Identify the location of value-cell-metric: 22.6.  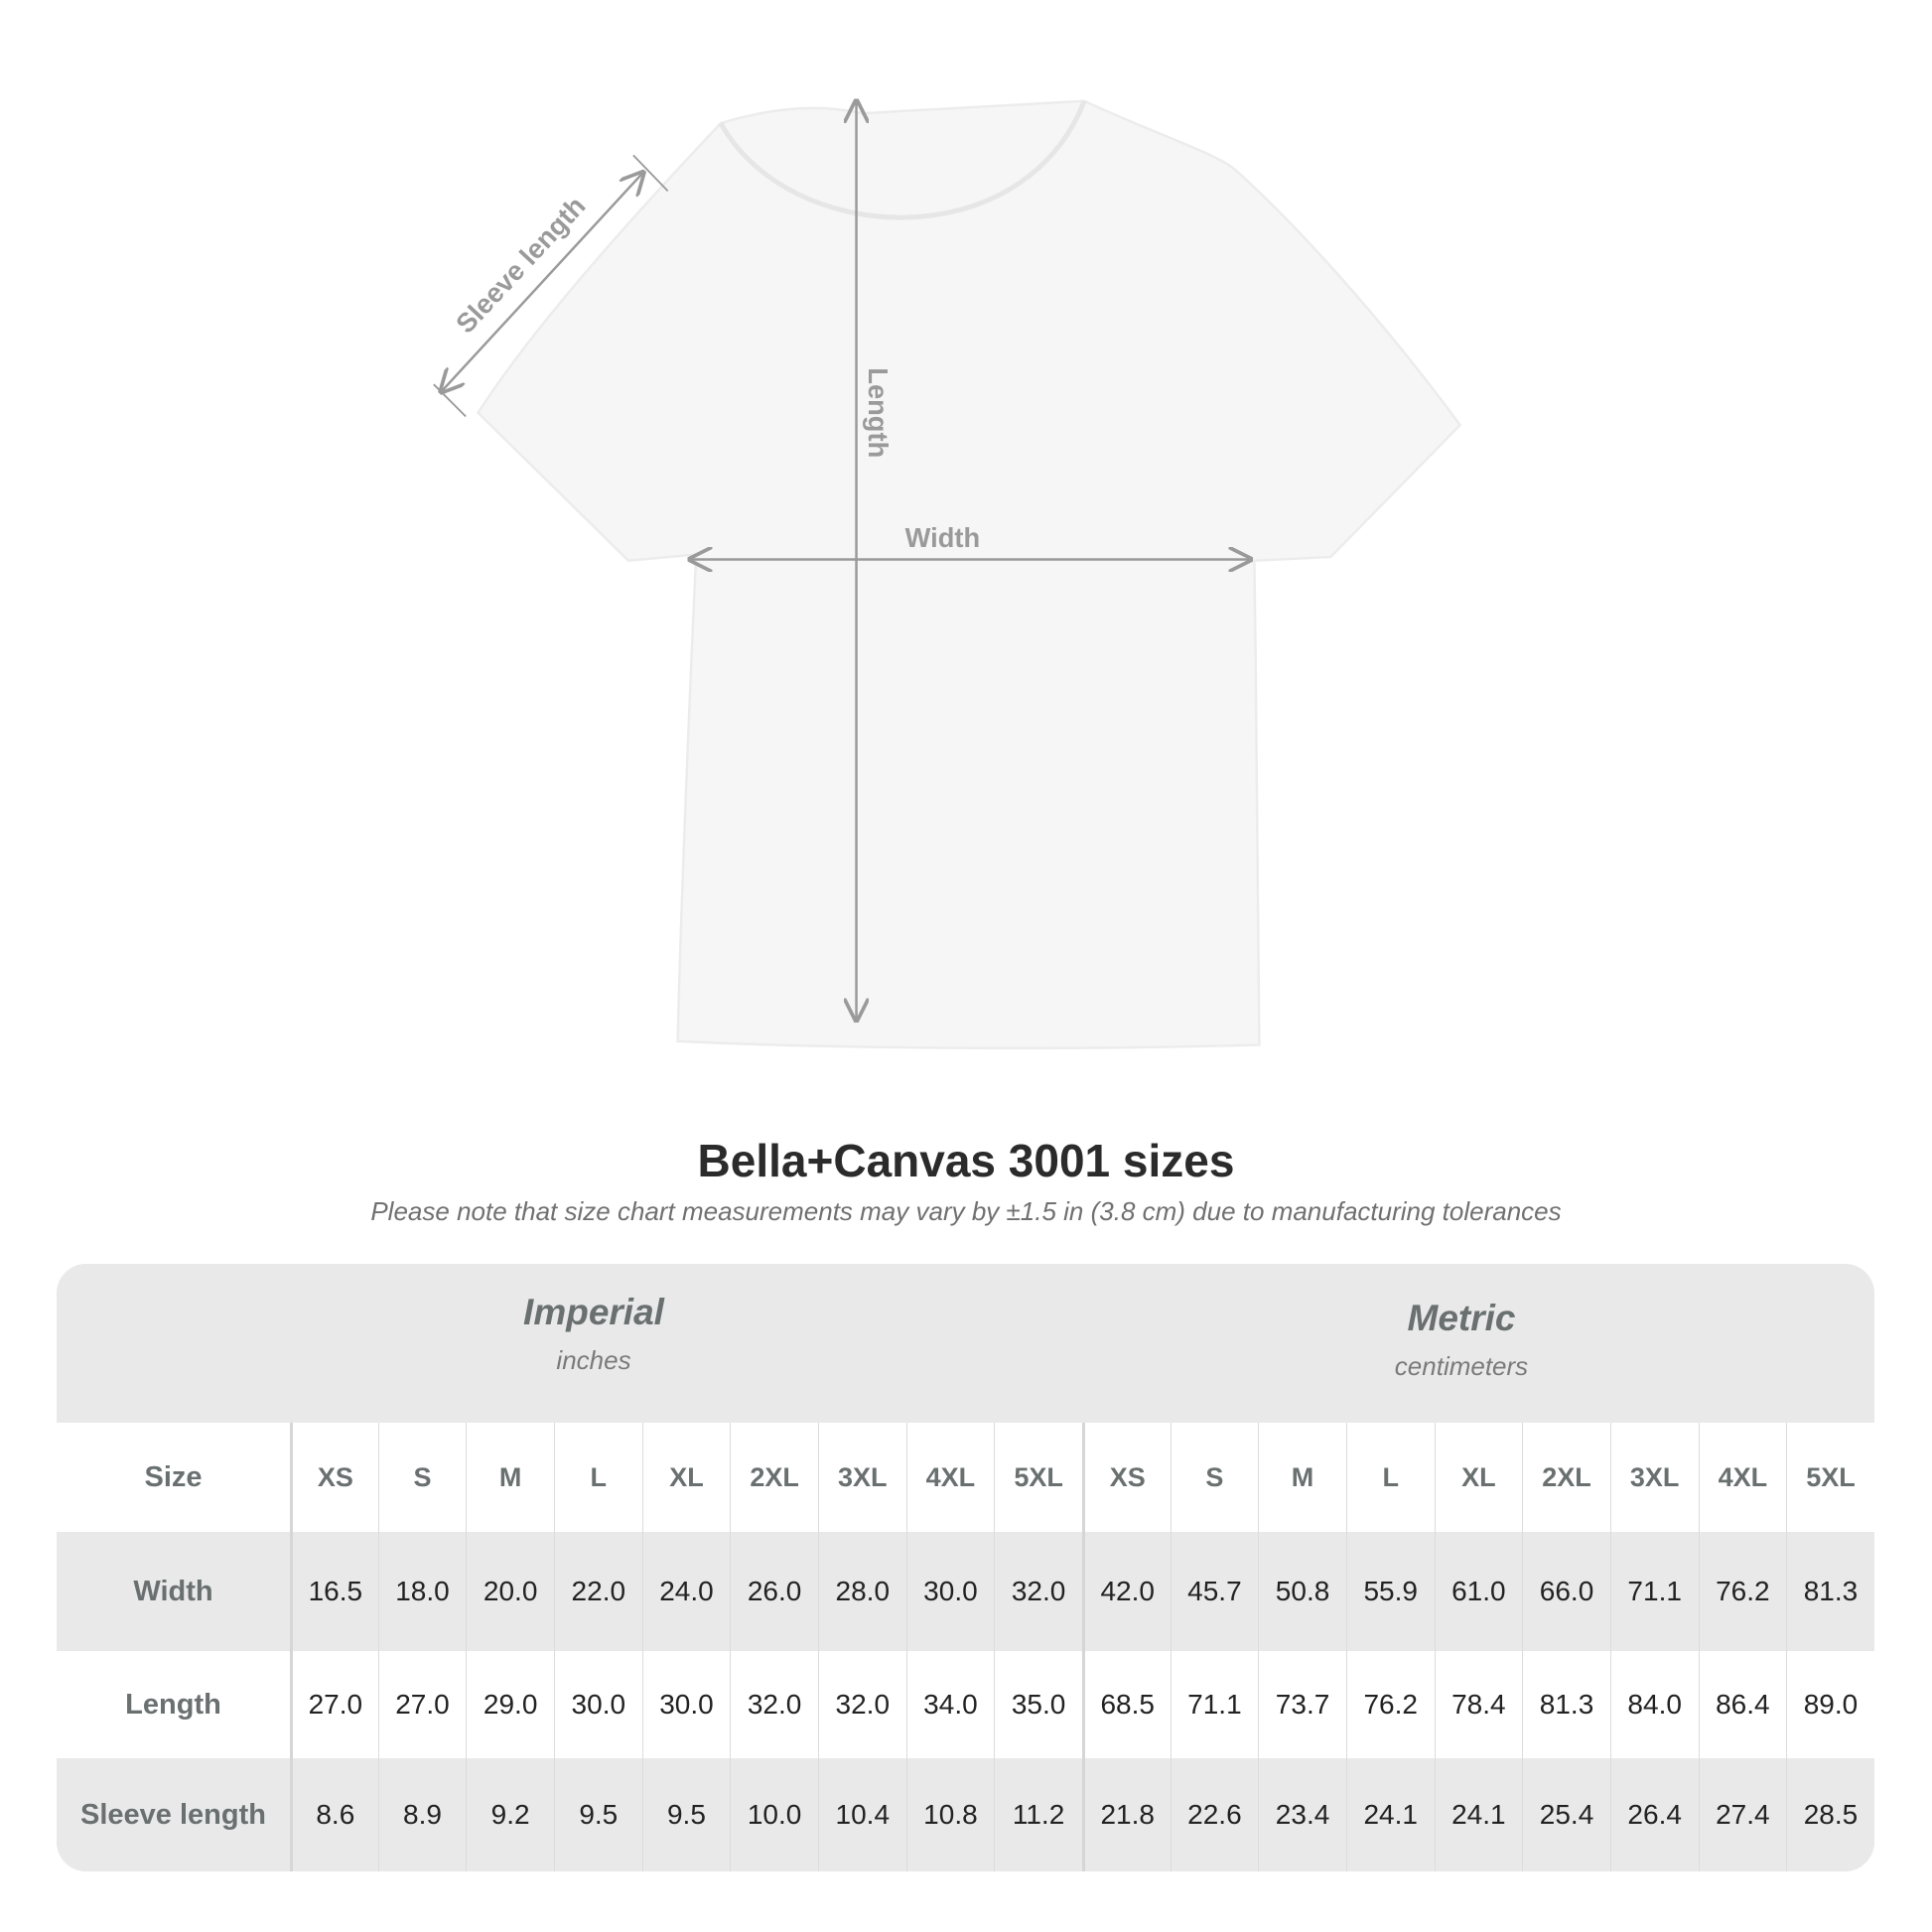
(1215, 1815).